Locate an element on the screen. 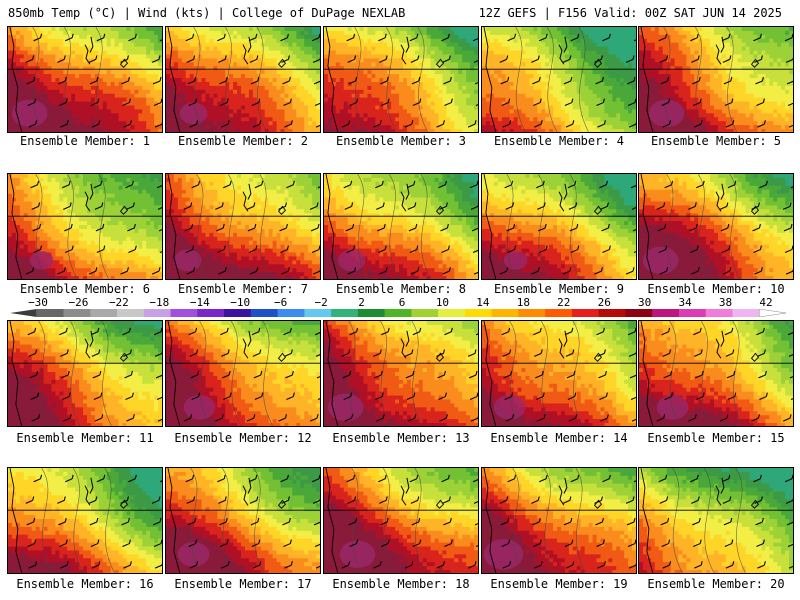 The image size is (800, 600). temperature-colorbar is located at coordinates (398, 313).